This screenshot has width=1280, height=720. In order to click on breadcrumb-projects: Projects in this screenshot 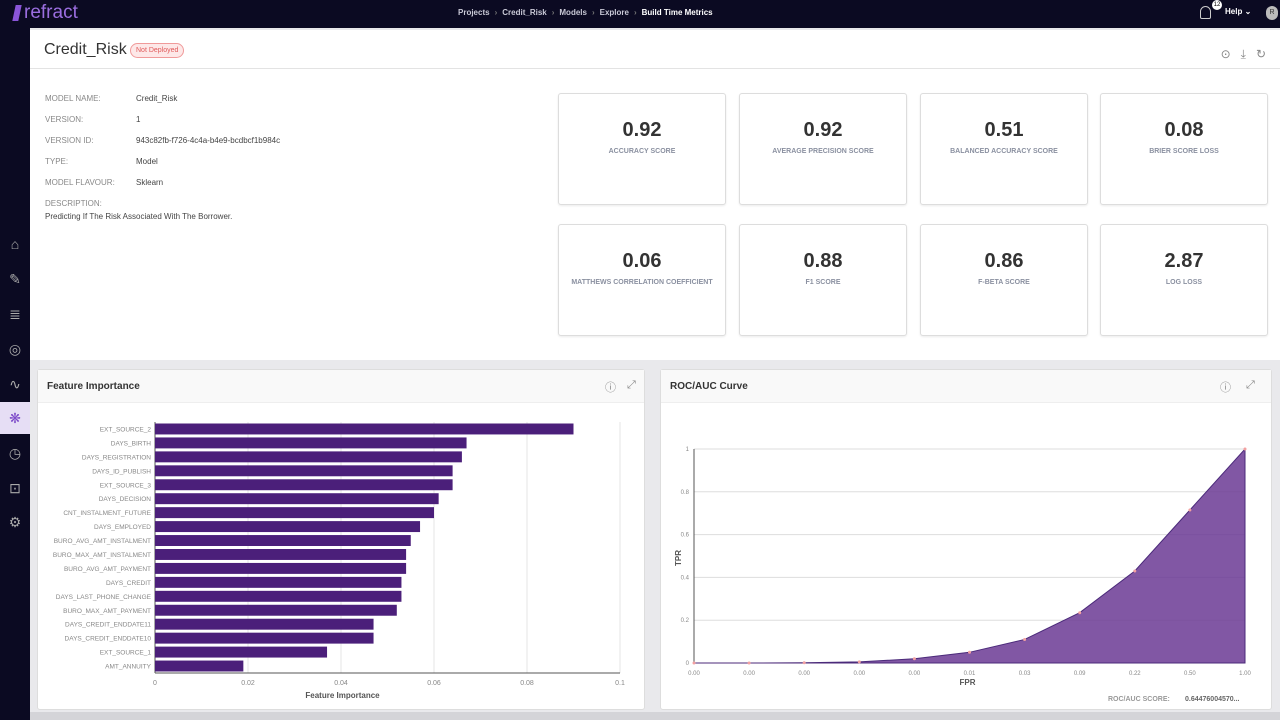, I will do `click(474, 12)`.